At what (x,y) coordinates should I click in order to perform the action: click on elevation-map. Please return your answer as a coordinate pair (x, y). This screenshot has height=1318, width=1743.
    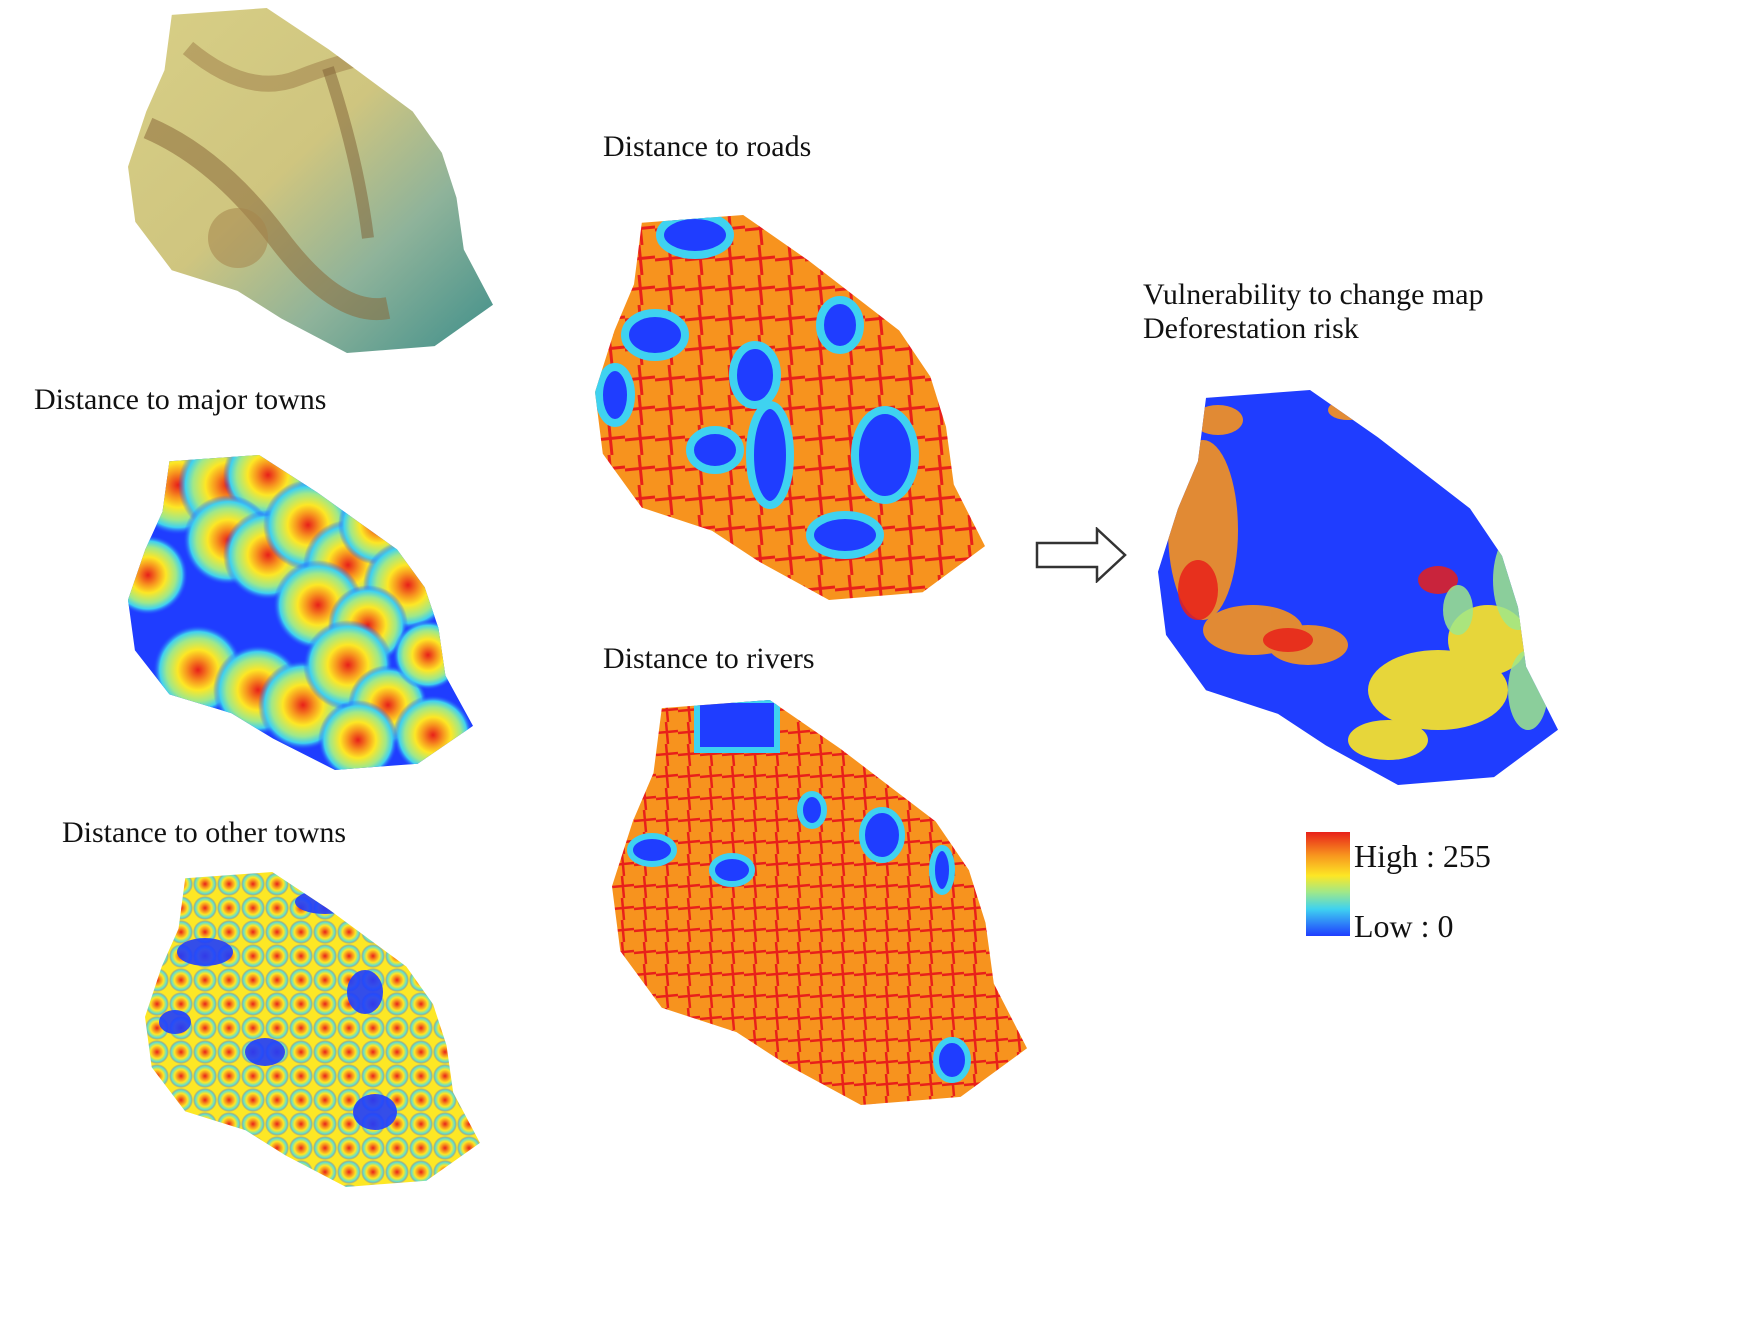
    Looking at the image, I should click on (310, 180).